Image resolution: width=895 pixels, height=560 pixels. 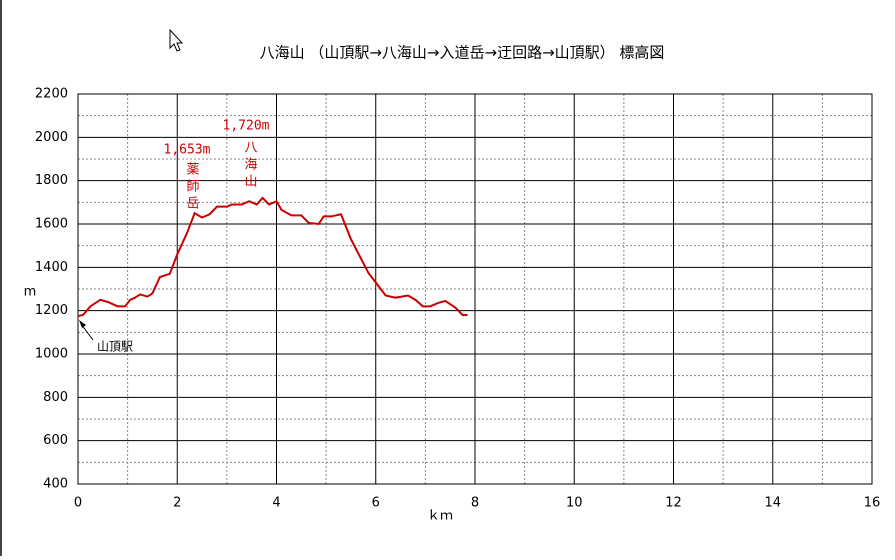 I want to click on chart-title: 八海山 （山頂駅→八海山→入道岳→迂回路→山頂駅） 標高図, so click(x=462, y=53).